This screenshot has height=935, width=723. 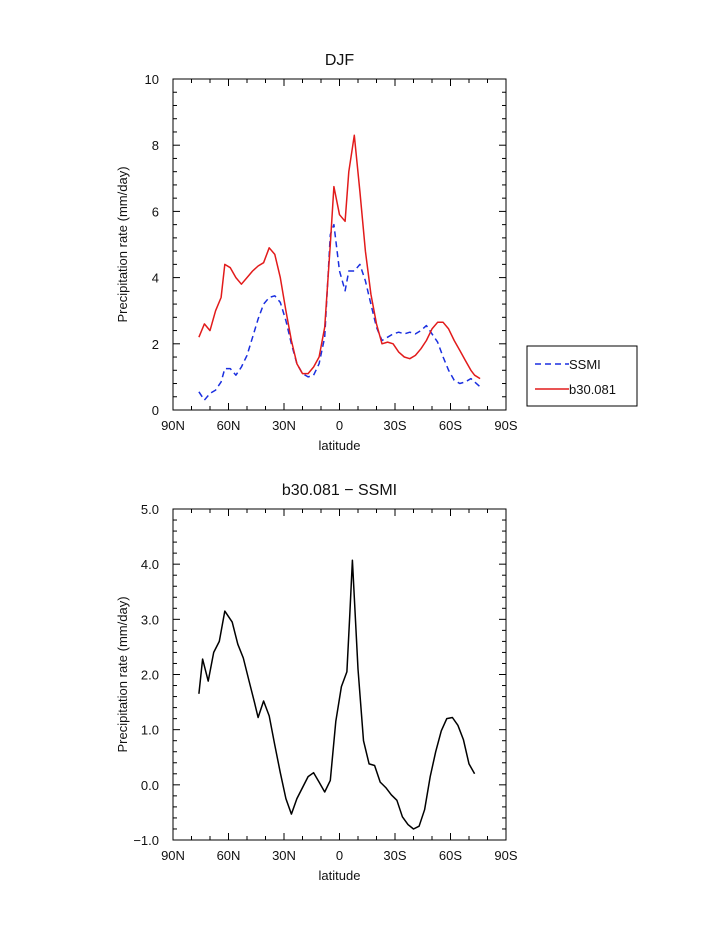 I want to click on y-tick-label: 6, so click(x=155, y=211).